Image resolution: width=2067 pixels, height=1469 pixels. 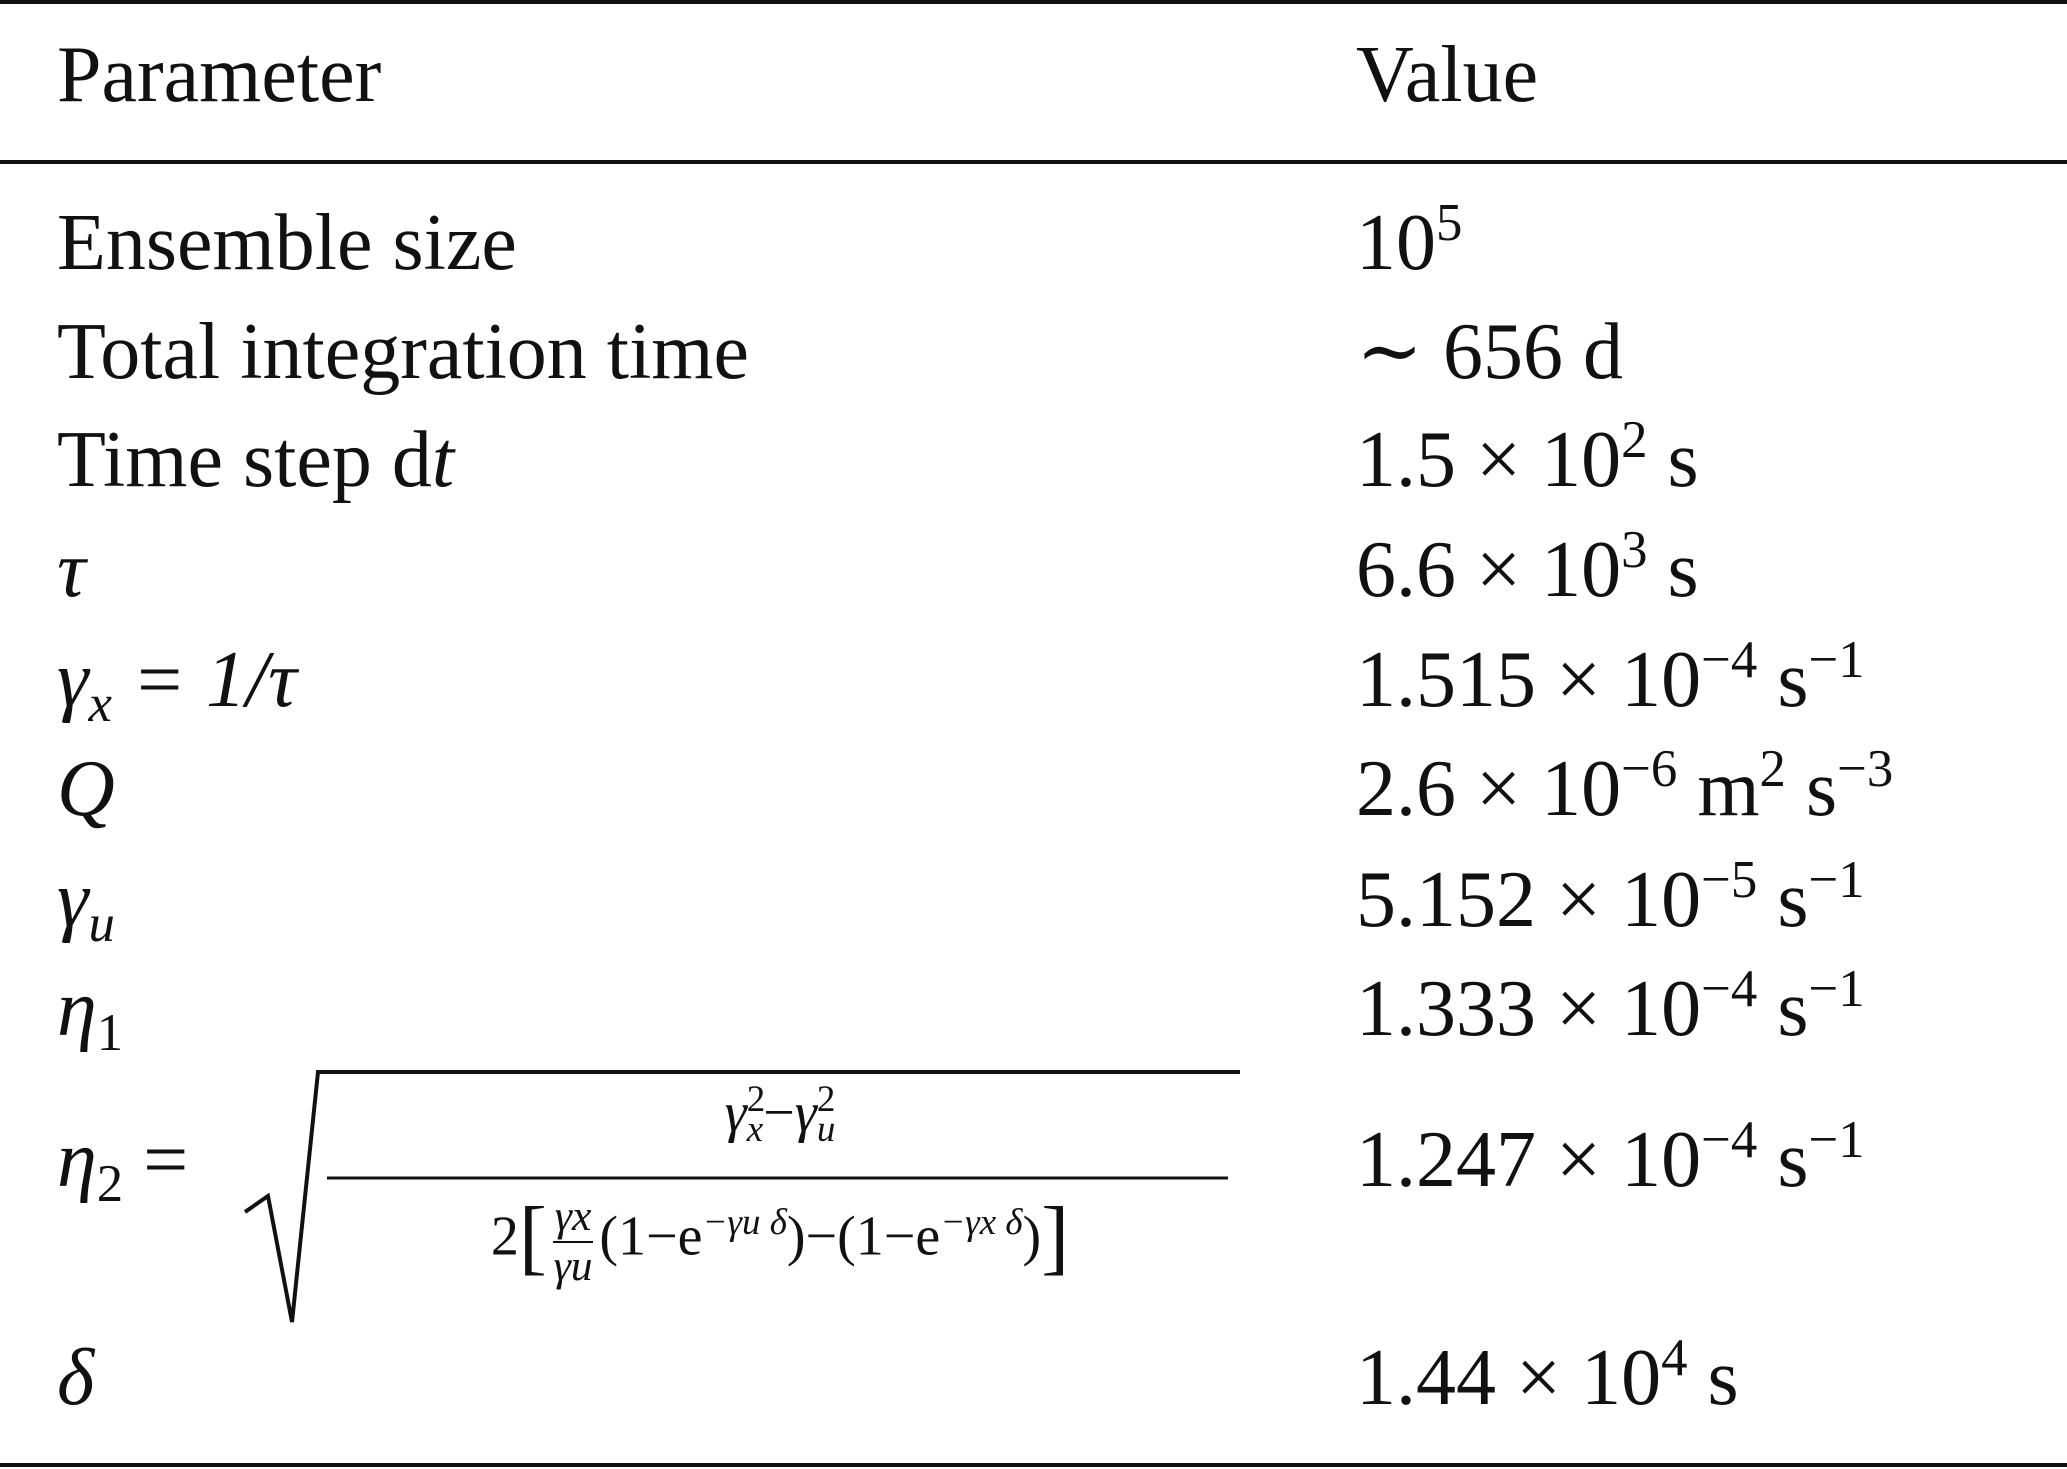 I want to click on table-row-value: 1.247 × 10−4 s−1, so click(x=1610, y=1157).